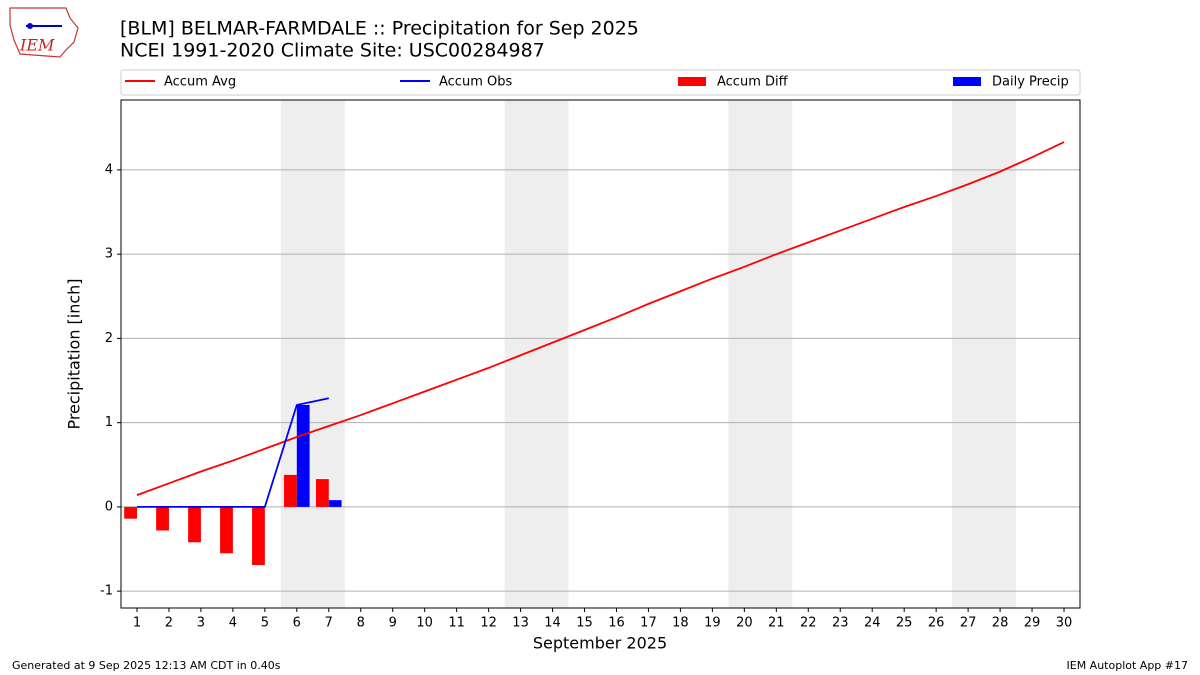 This screenshot has height=675, width=1200. What do you see at coordinates (936, 623) in the screenshot?
I see `x-tick-label: 26` at bounding box center [936, 623].